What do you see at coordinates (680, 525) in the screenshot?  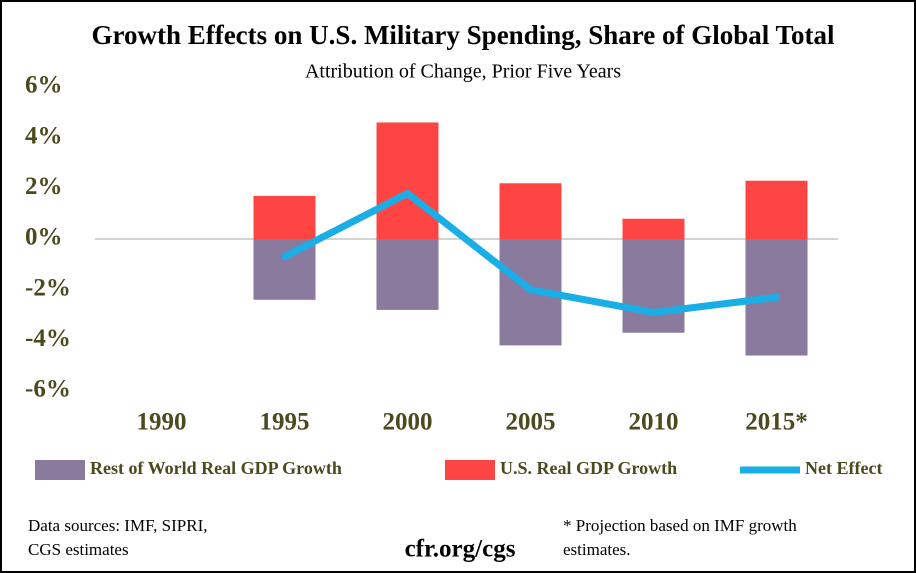 I see `footnote: * Projection based on IMF growth` at bounding box center [680, 525].